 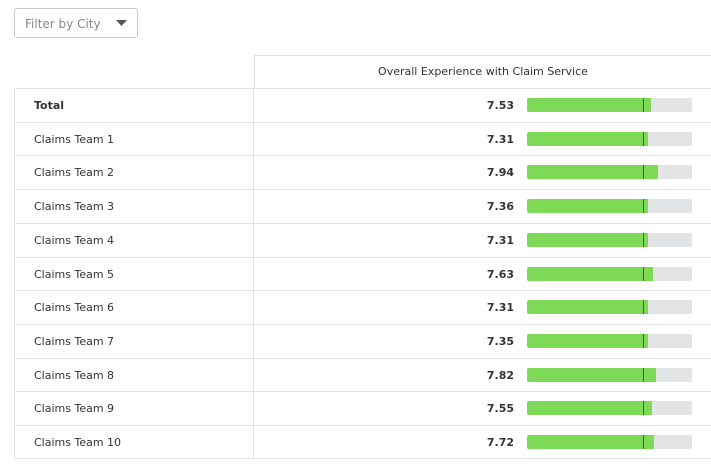 What do you see at coordinates (74, 341) in the screenshot?
I see `row-label: Claims Team 7` at bounding box center [74, 341].